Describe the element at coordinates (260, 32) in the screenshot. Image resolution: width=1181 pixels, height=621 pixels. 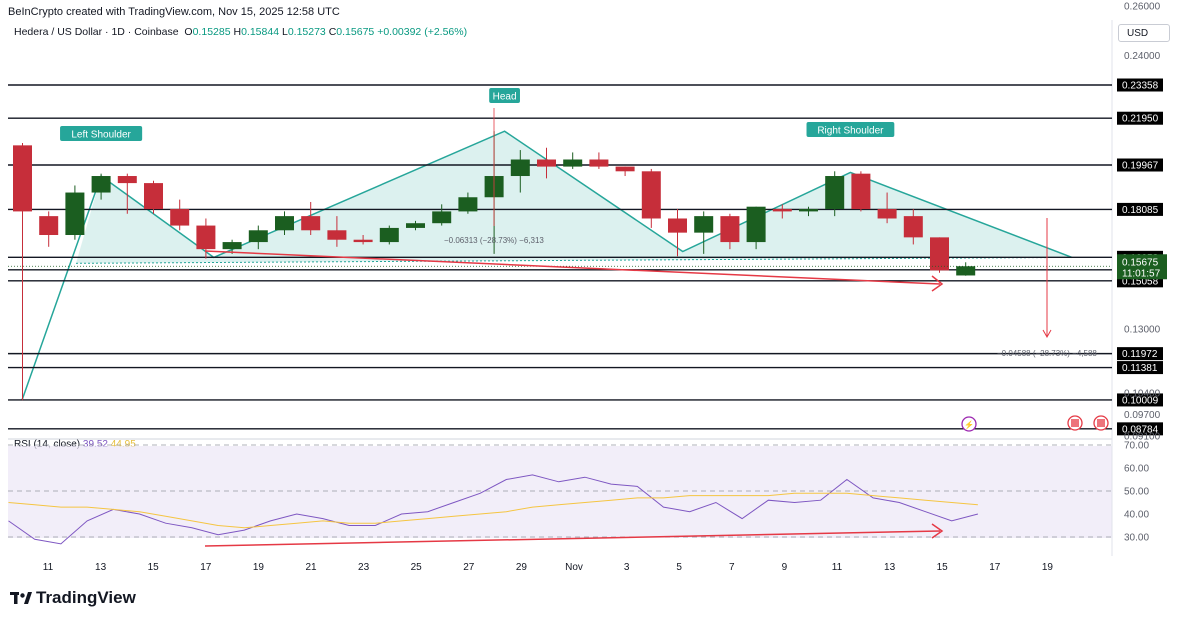
I see `high-value: 0.15844` at that location.